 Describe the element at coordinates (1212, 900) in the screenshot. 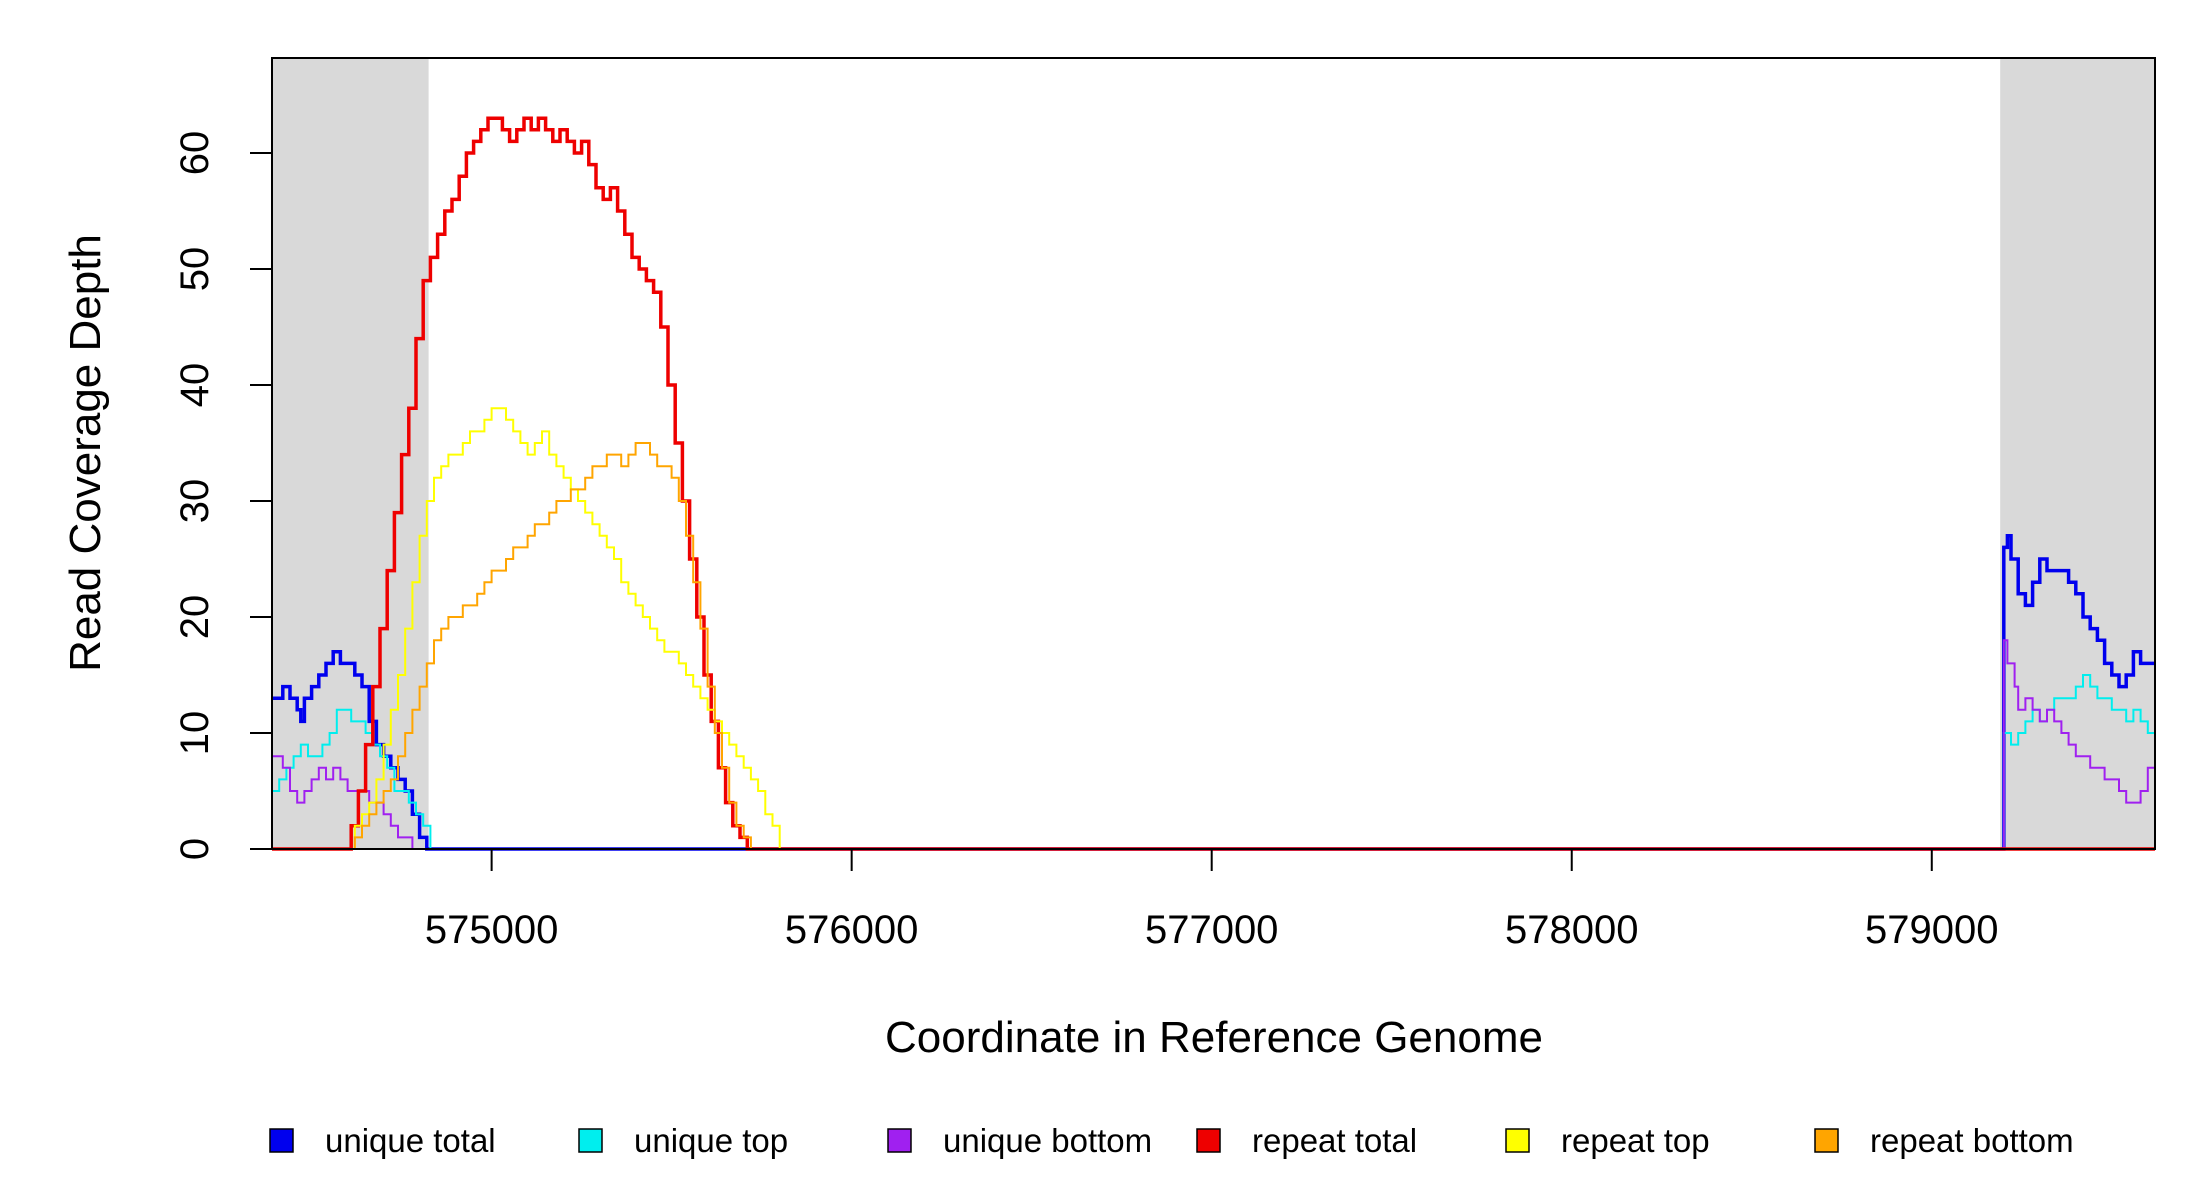

I see `x-axis: 575000 576000 577000 578000 579000` at that location.